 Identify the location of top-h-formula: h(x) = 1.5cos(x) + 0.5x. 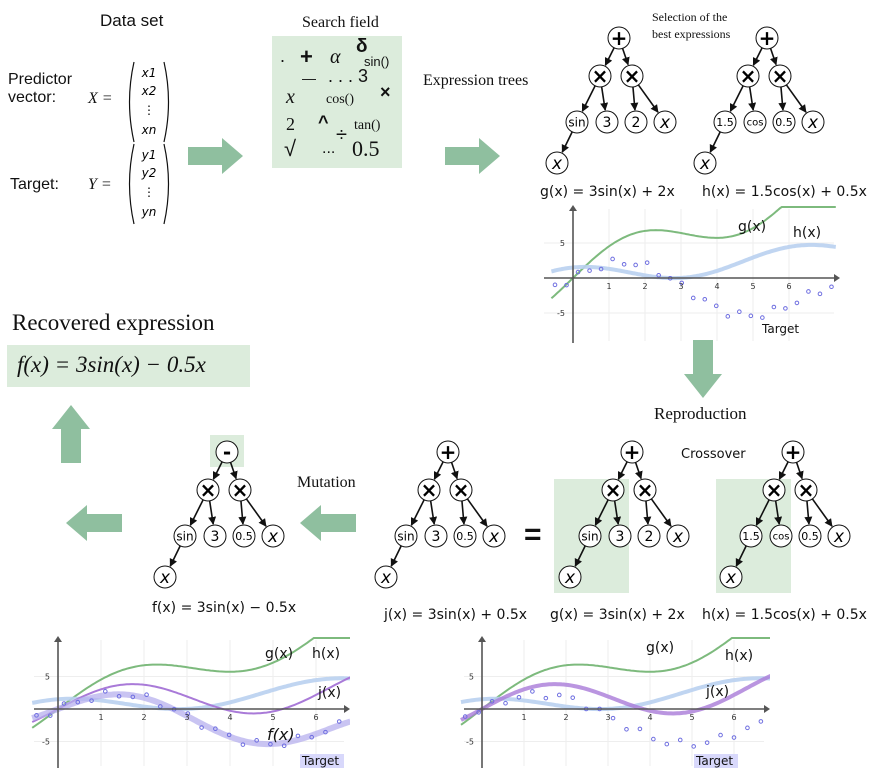
(784, 192).